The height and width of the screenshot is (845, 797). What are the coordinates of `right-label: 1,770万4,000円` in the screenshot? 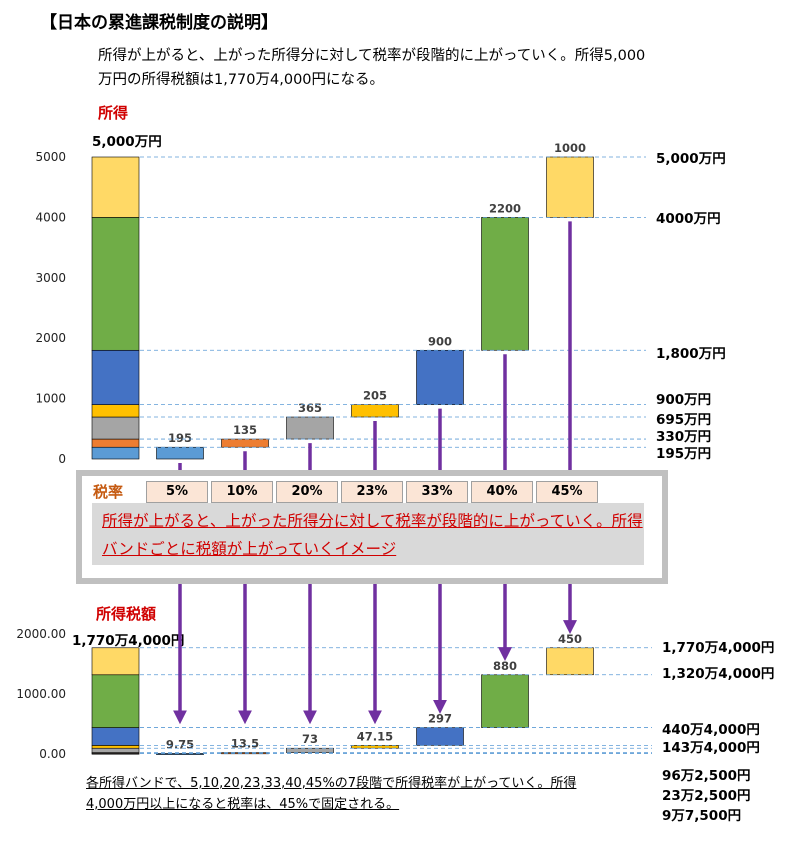 It's located at (718, 648).